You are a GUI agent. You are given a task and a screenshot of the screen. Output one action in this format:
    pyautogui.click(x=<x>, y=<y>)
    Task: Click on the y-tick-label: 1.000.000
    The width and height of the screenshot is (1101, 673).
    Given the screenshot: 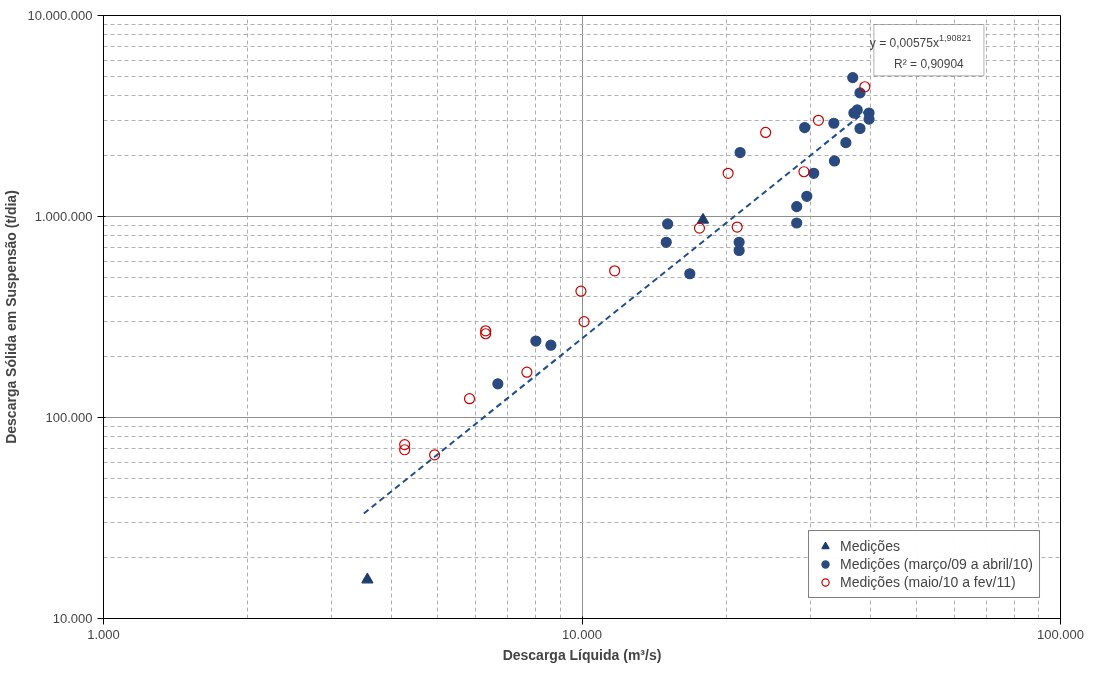 What is the action you would take?
    pyautogui.click(x=63, y=216)
    